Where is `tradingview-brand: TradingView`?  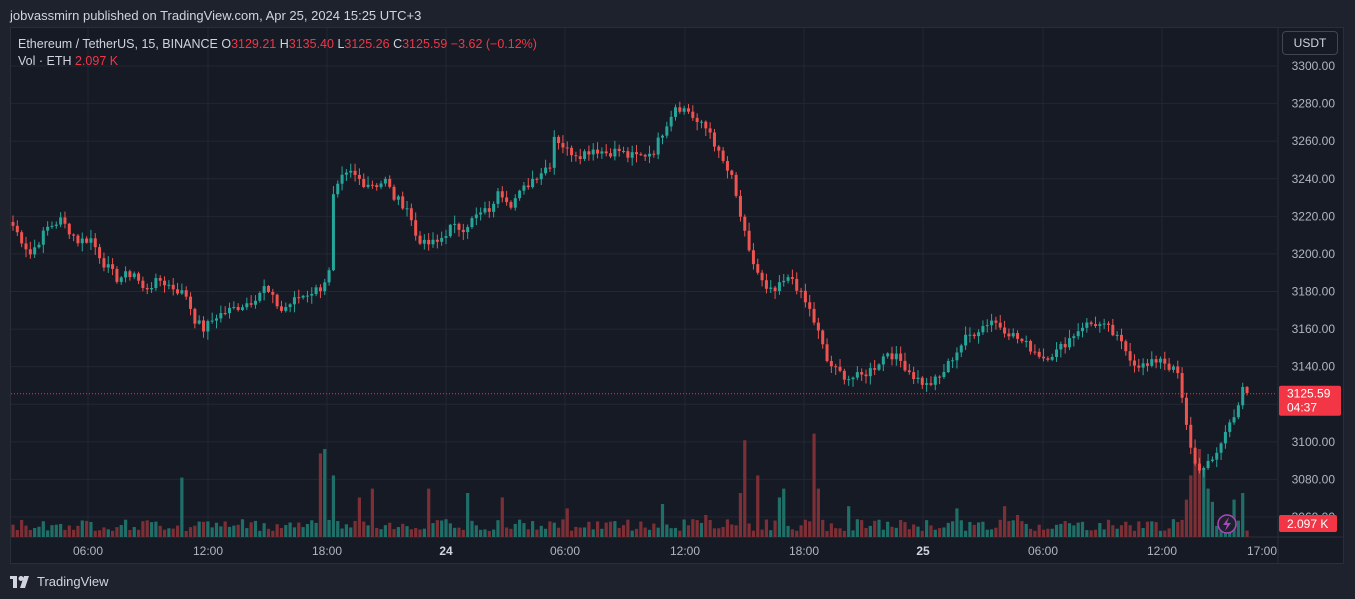
tradingview-brand: TradingView is located at coordinates (59, 581).